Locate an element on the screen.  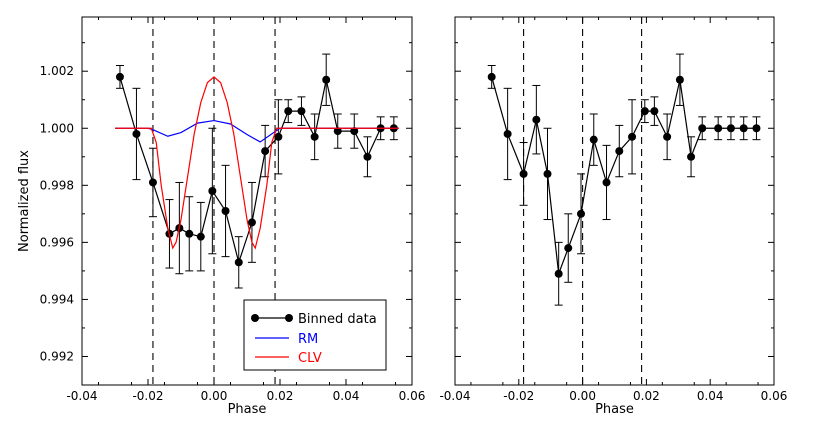
legend-label-binned: Binned data is located at coordinates (337, 319).